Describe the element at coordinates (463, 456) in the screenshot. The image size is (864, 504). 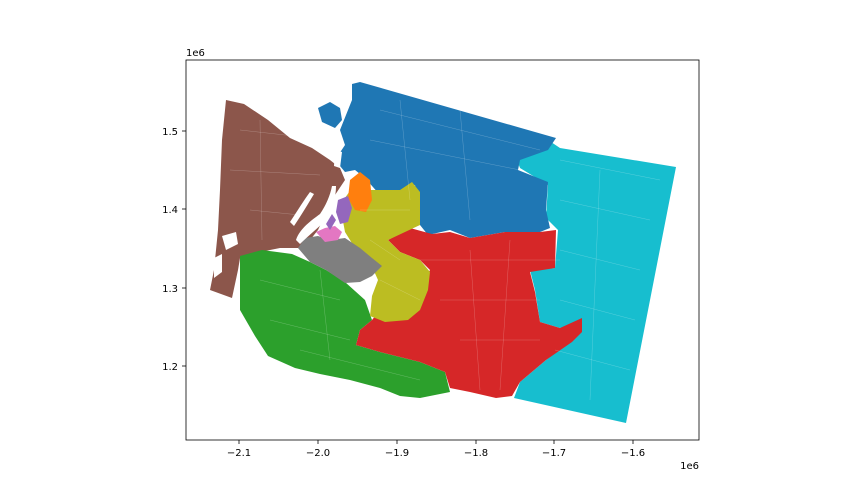
I see `x-axis: −2.1 −2.0 −1.9 −1.8 −1.7 −1.6 1e6` at that location.